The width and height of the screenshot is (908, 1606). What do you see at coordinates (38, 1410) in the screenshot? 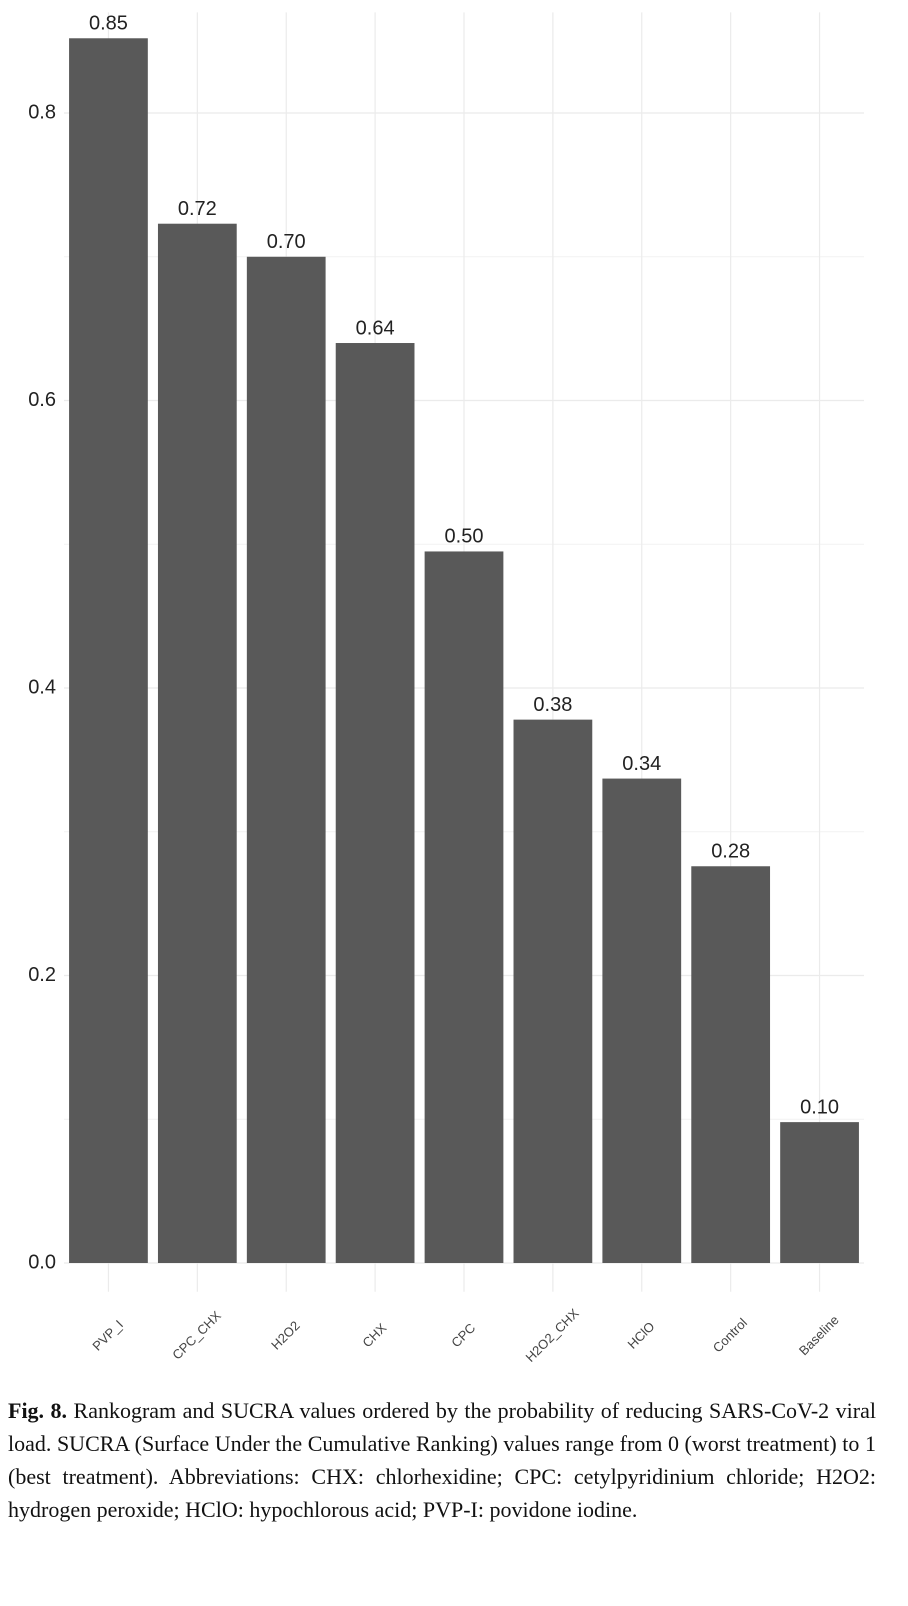
I see `figure-label: Fig. 8.` at bounding box center [38, 1410].